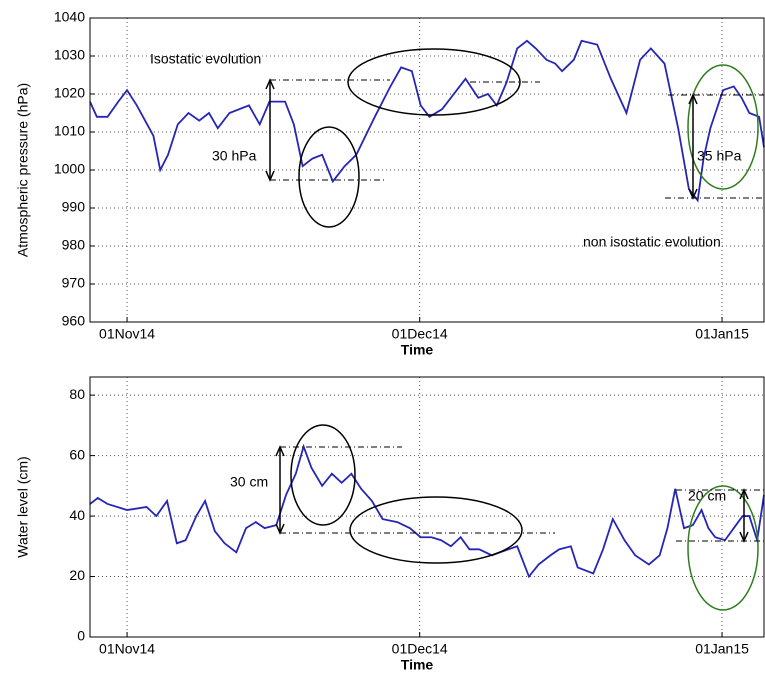 The image size is (765, 680). Describe the element at coordinates (74, 207) in the screenshot. I see `y-tick-label: 990` at that location.